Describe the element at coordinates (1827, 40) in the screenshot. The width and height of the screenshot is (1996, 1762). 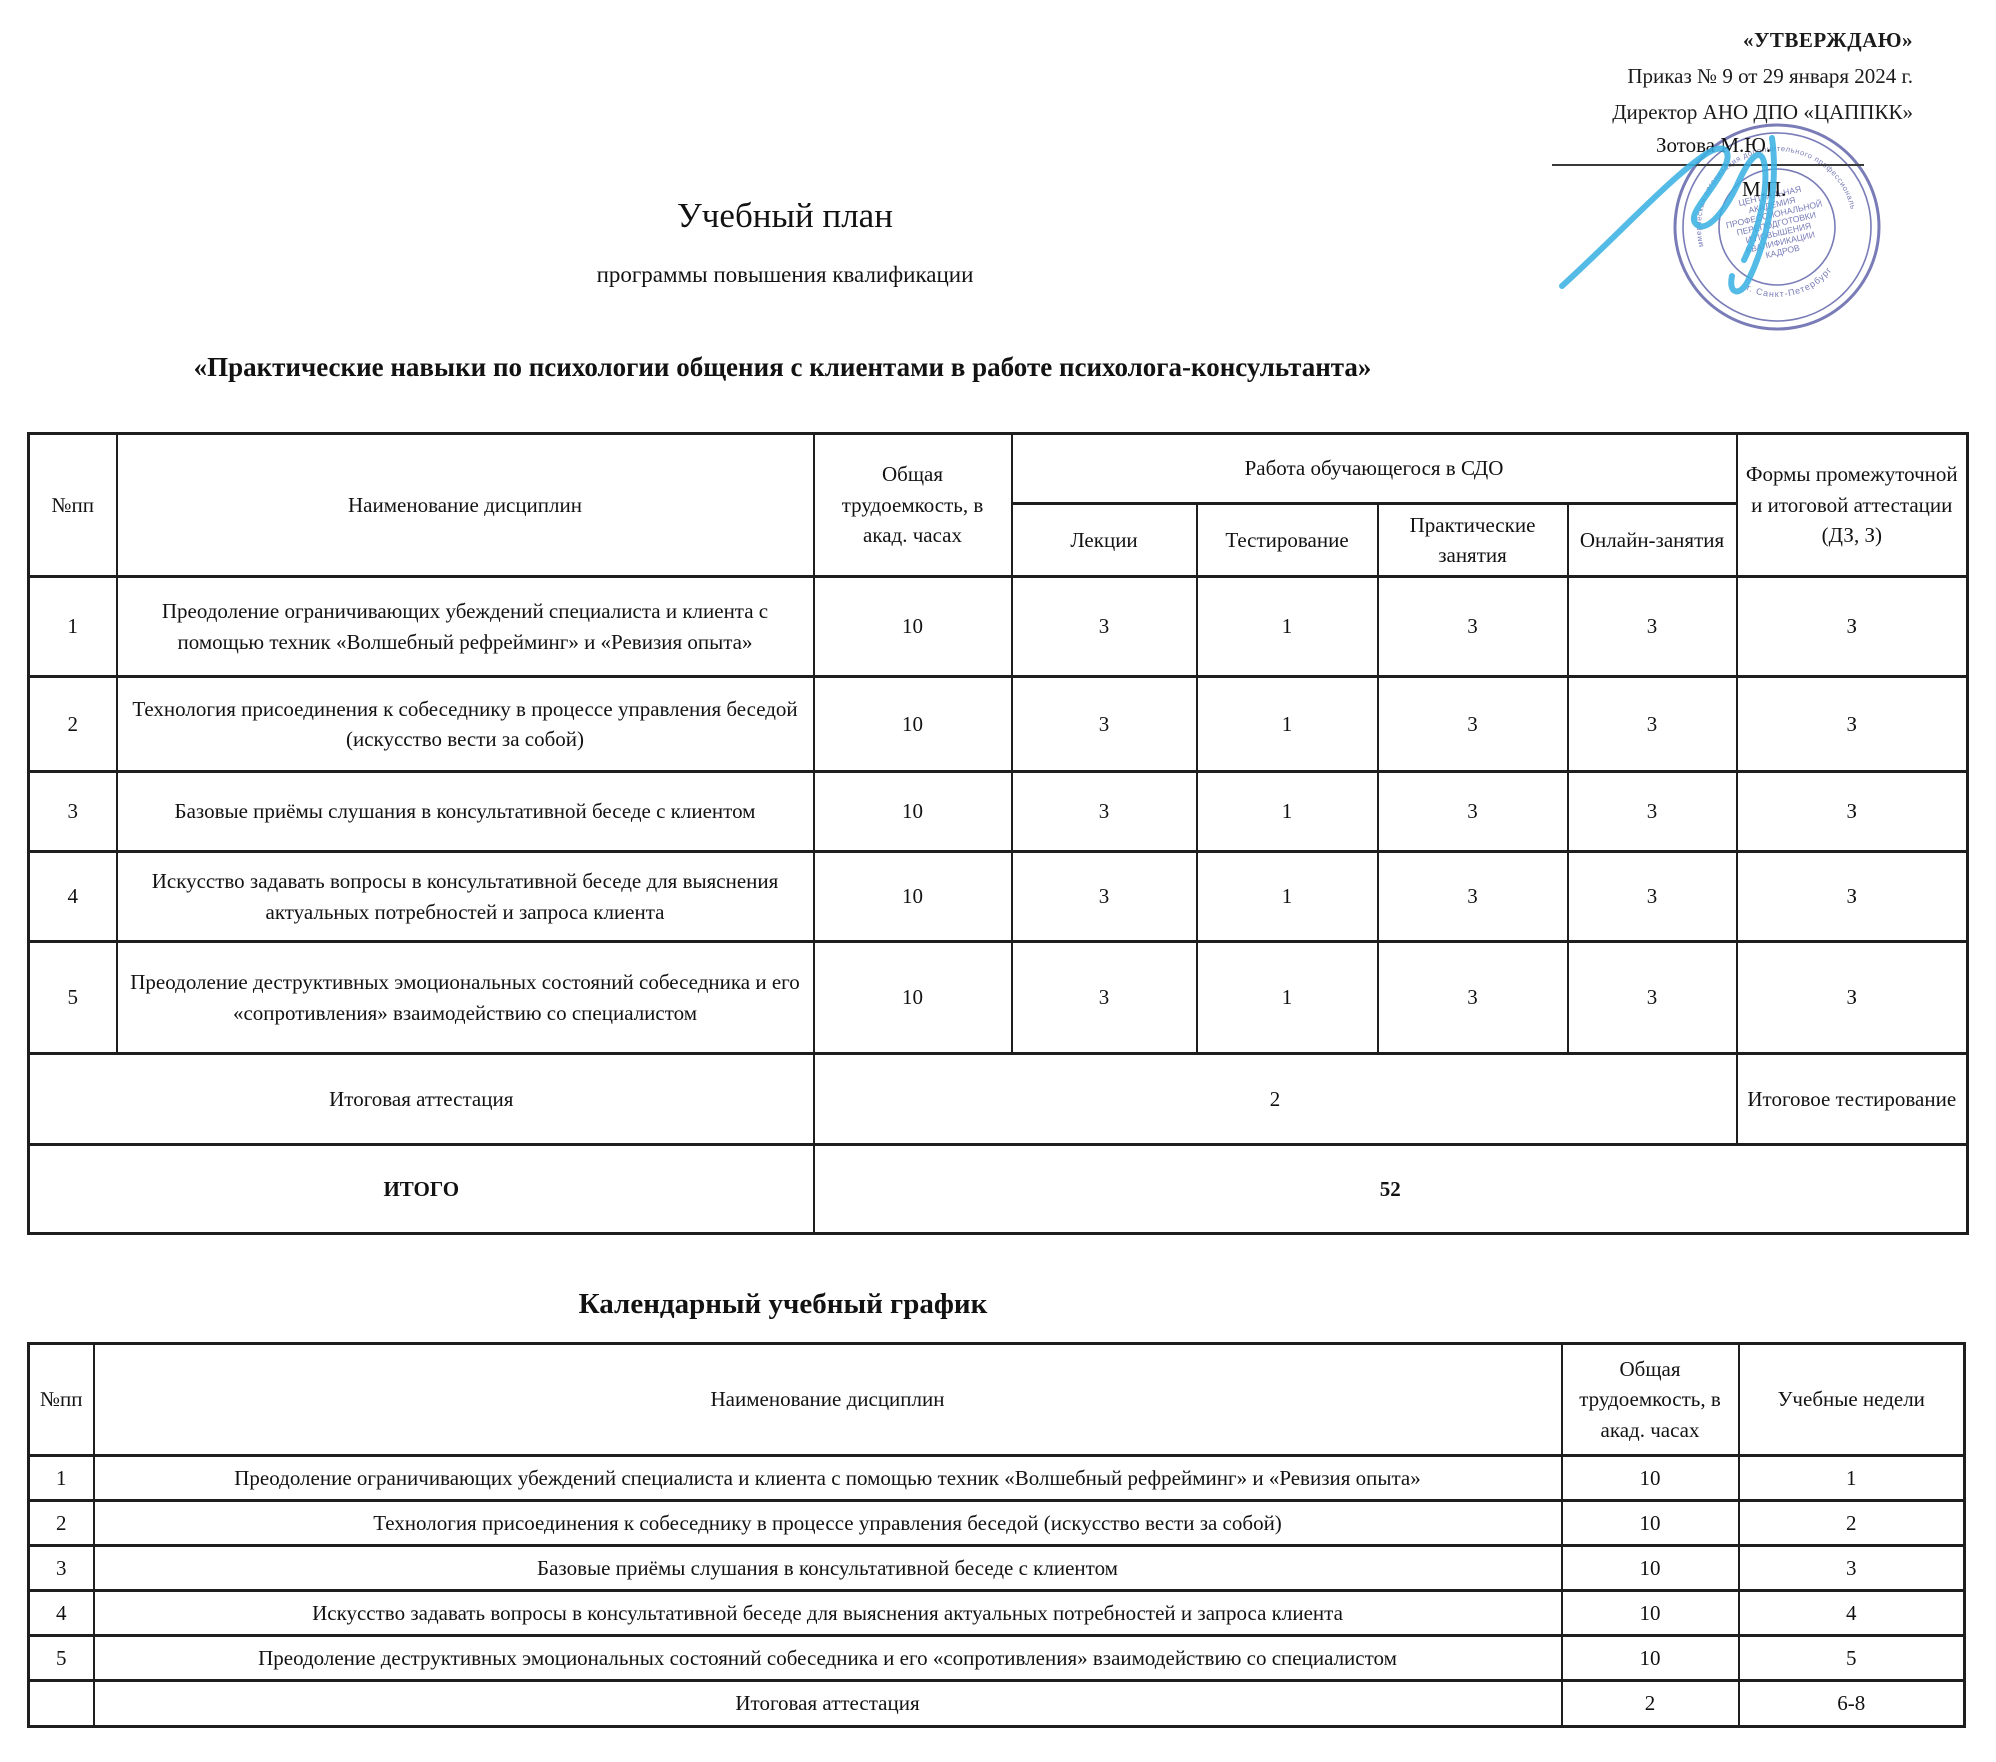
I see `approve-label: «УТВЕРЖДАЮ»` at that location.